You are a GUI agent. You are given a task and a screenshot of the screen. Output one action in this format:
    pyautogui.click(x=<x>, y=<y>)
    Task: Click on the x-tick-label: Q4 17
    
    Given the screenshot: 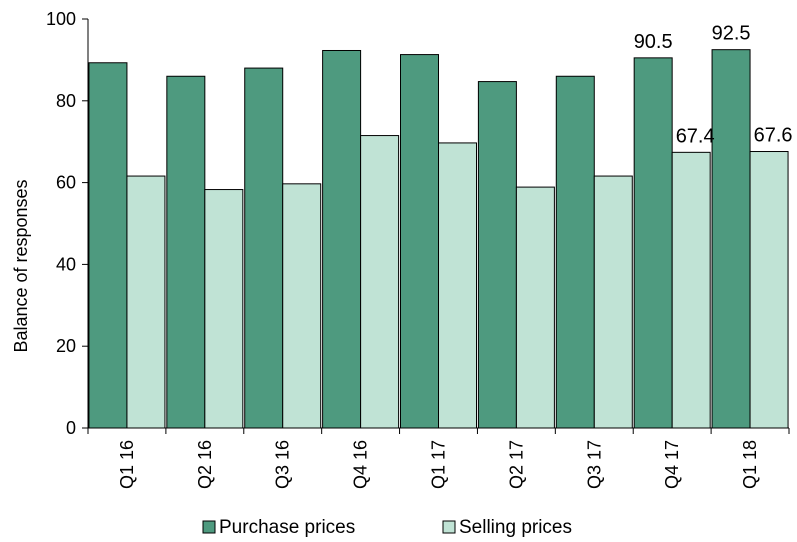 What is the action you would take?
    pyautogui.click(x=672, y=464)
    